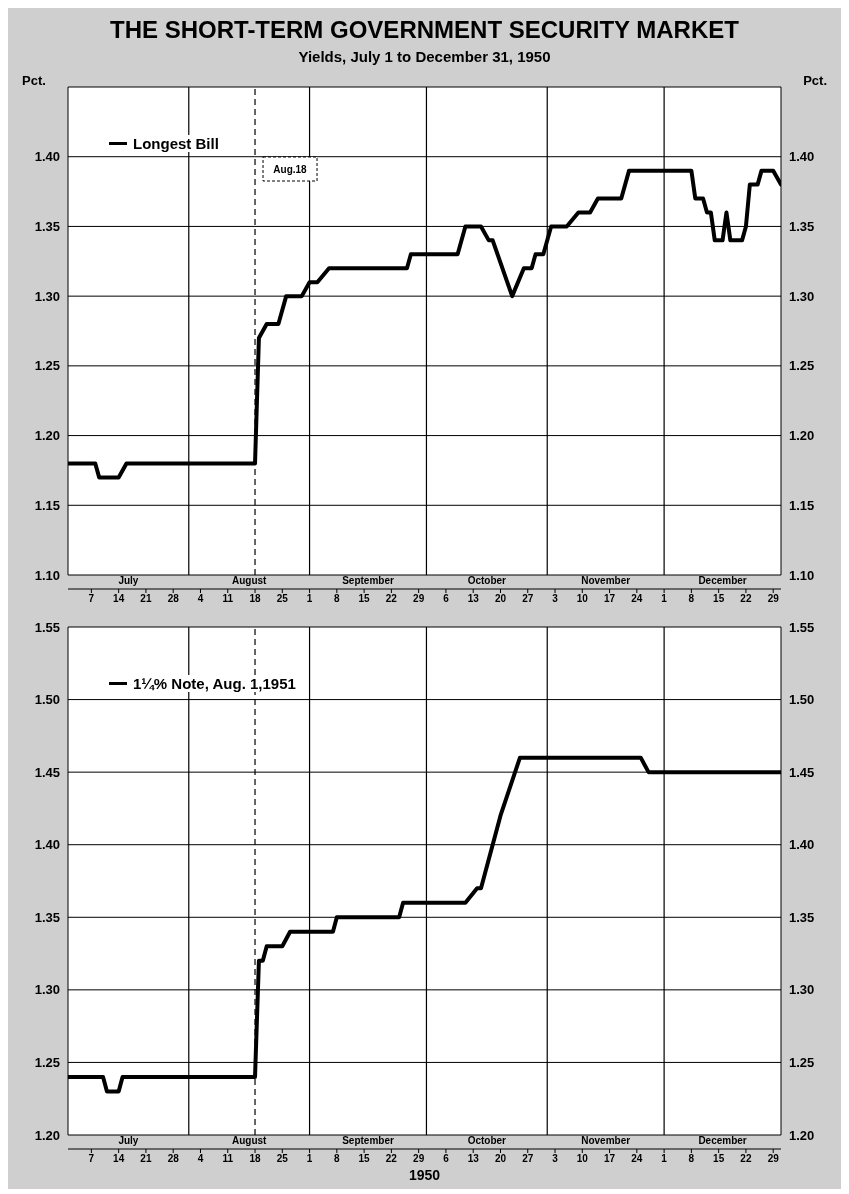  I want to click on ref-line-label: Aug.18, so click(290, 169).